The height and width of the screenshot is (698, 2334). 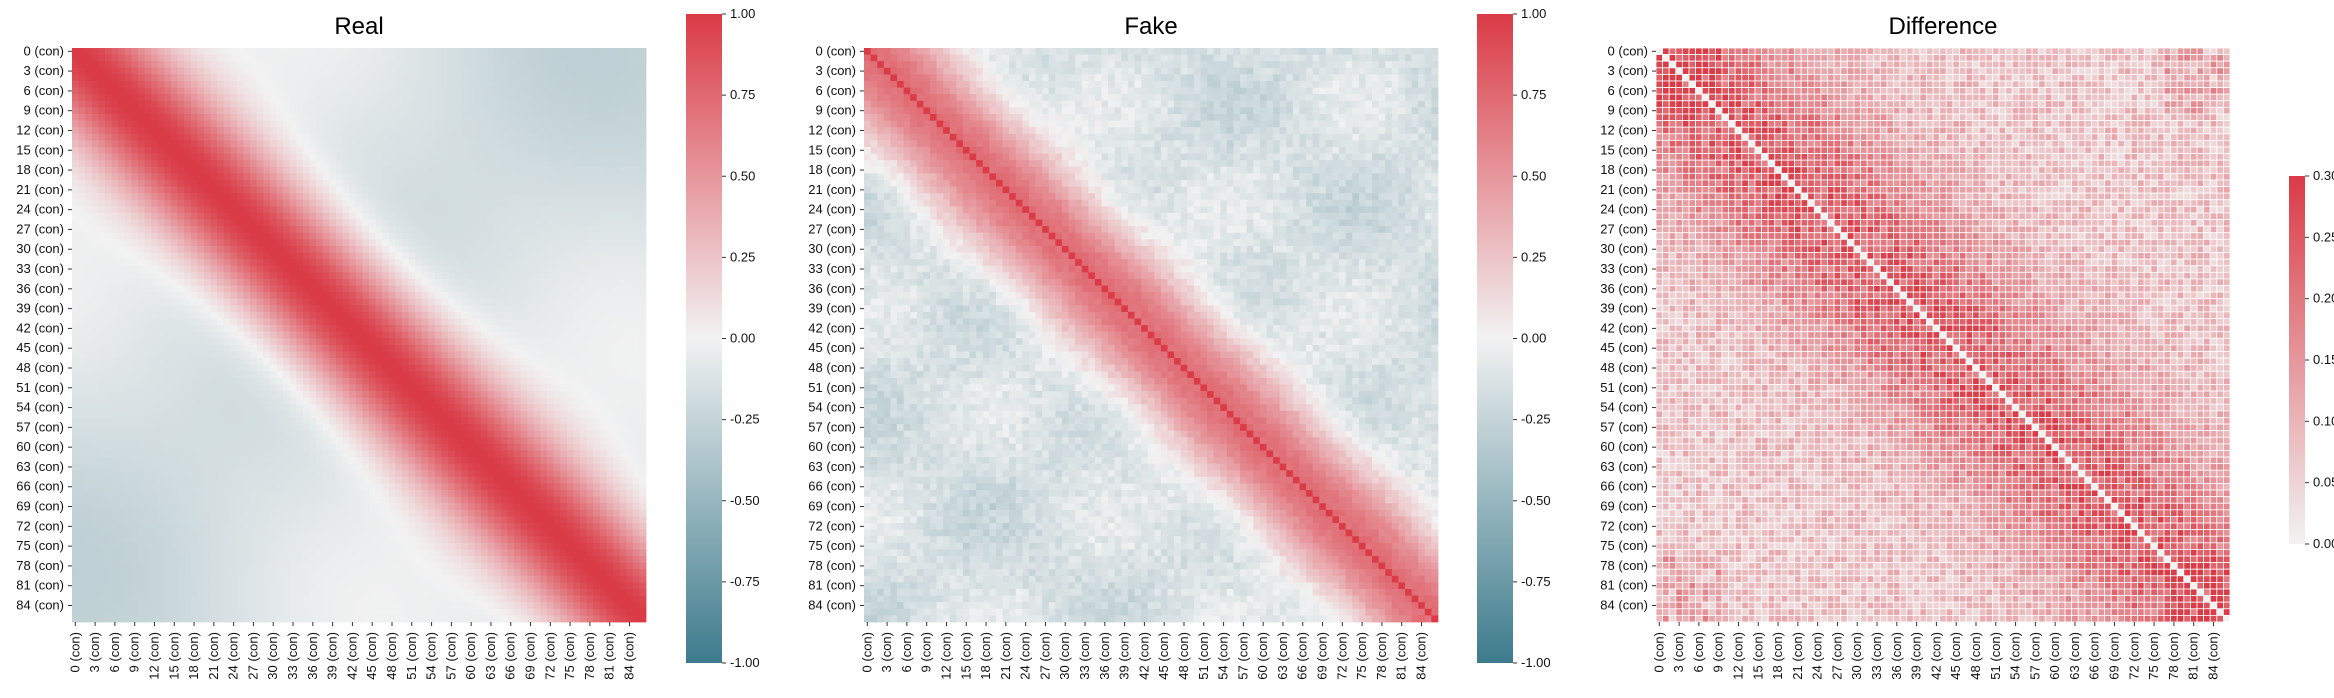 What do you see at coordinates (832, 288) in the screenshot?
I see `y-tick-label: 36 (con)` at bounding box center [832, 288].